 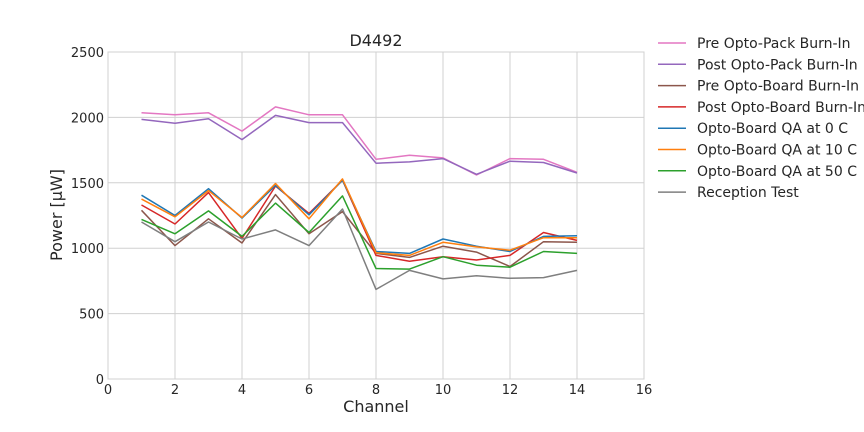 I want to click on x-tick-label: 2, so click(x=175, y=390).